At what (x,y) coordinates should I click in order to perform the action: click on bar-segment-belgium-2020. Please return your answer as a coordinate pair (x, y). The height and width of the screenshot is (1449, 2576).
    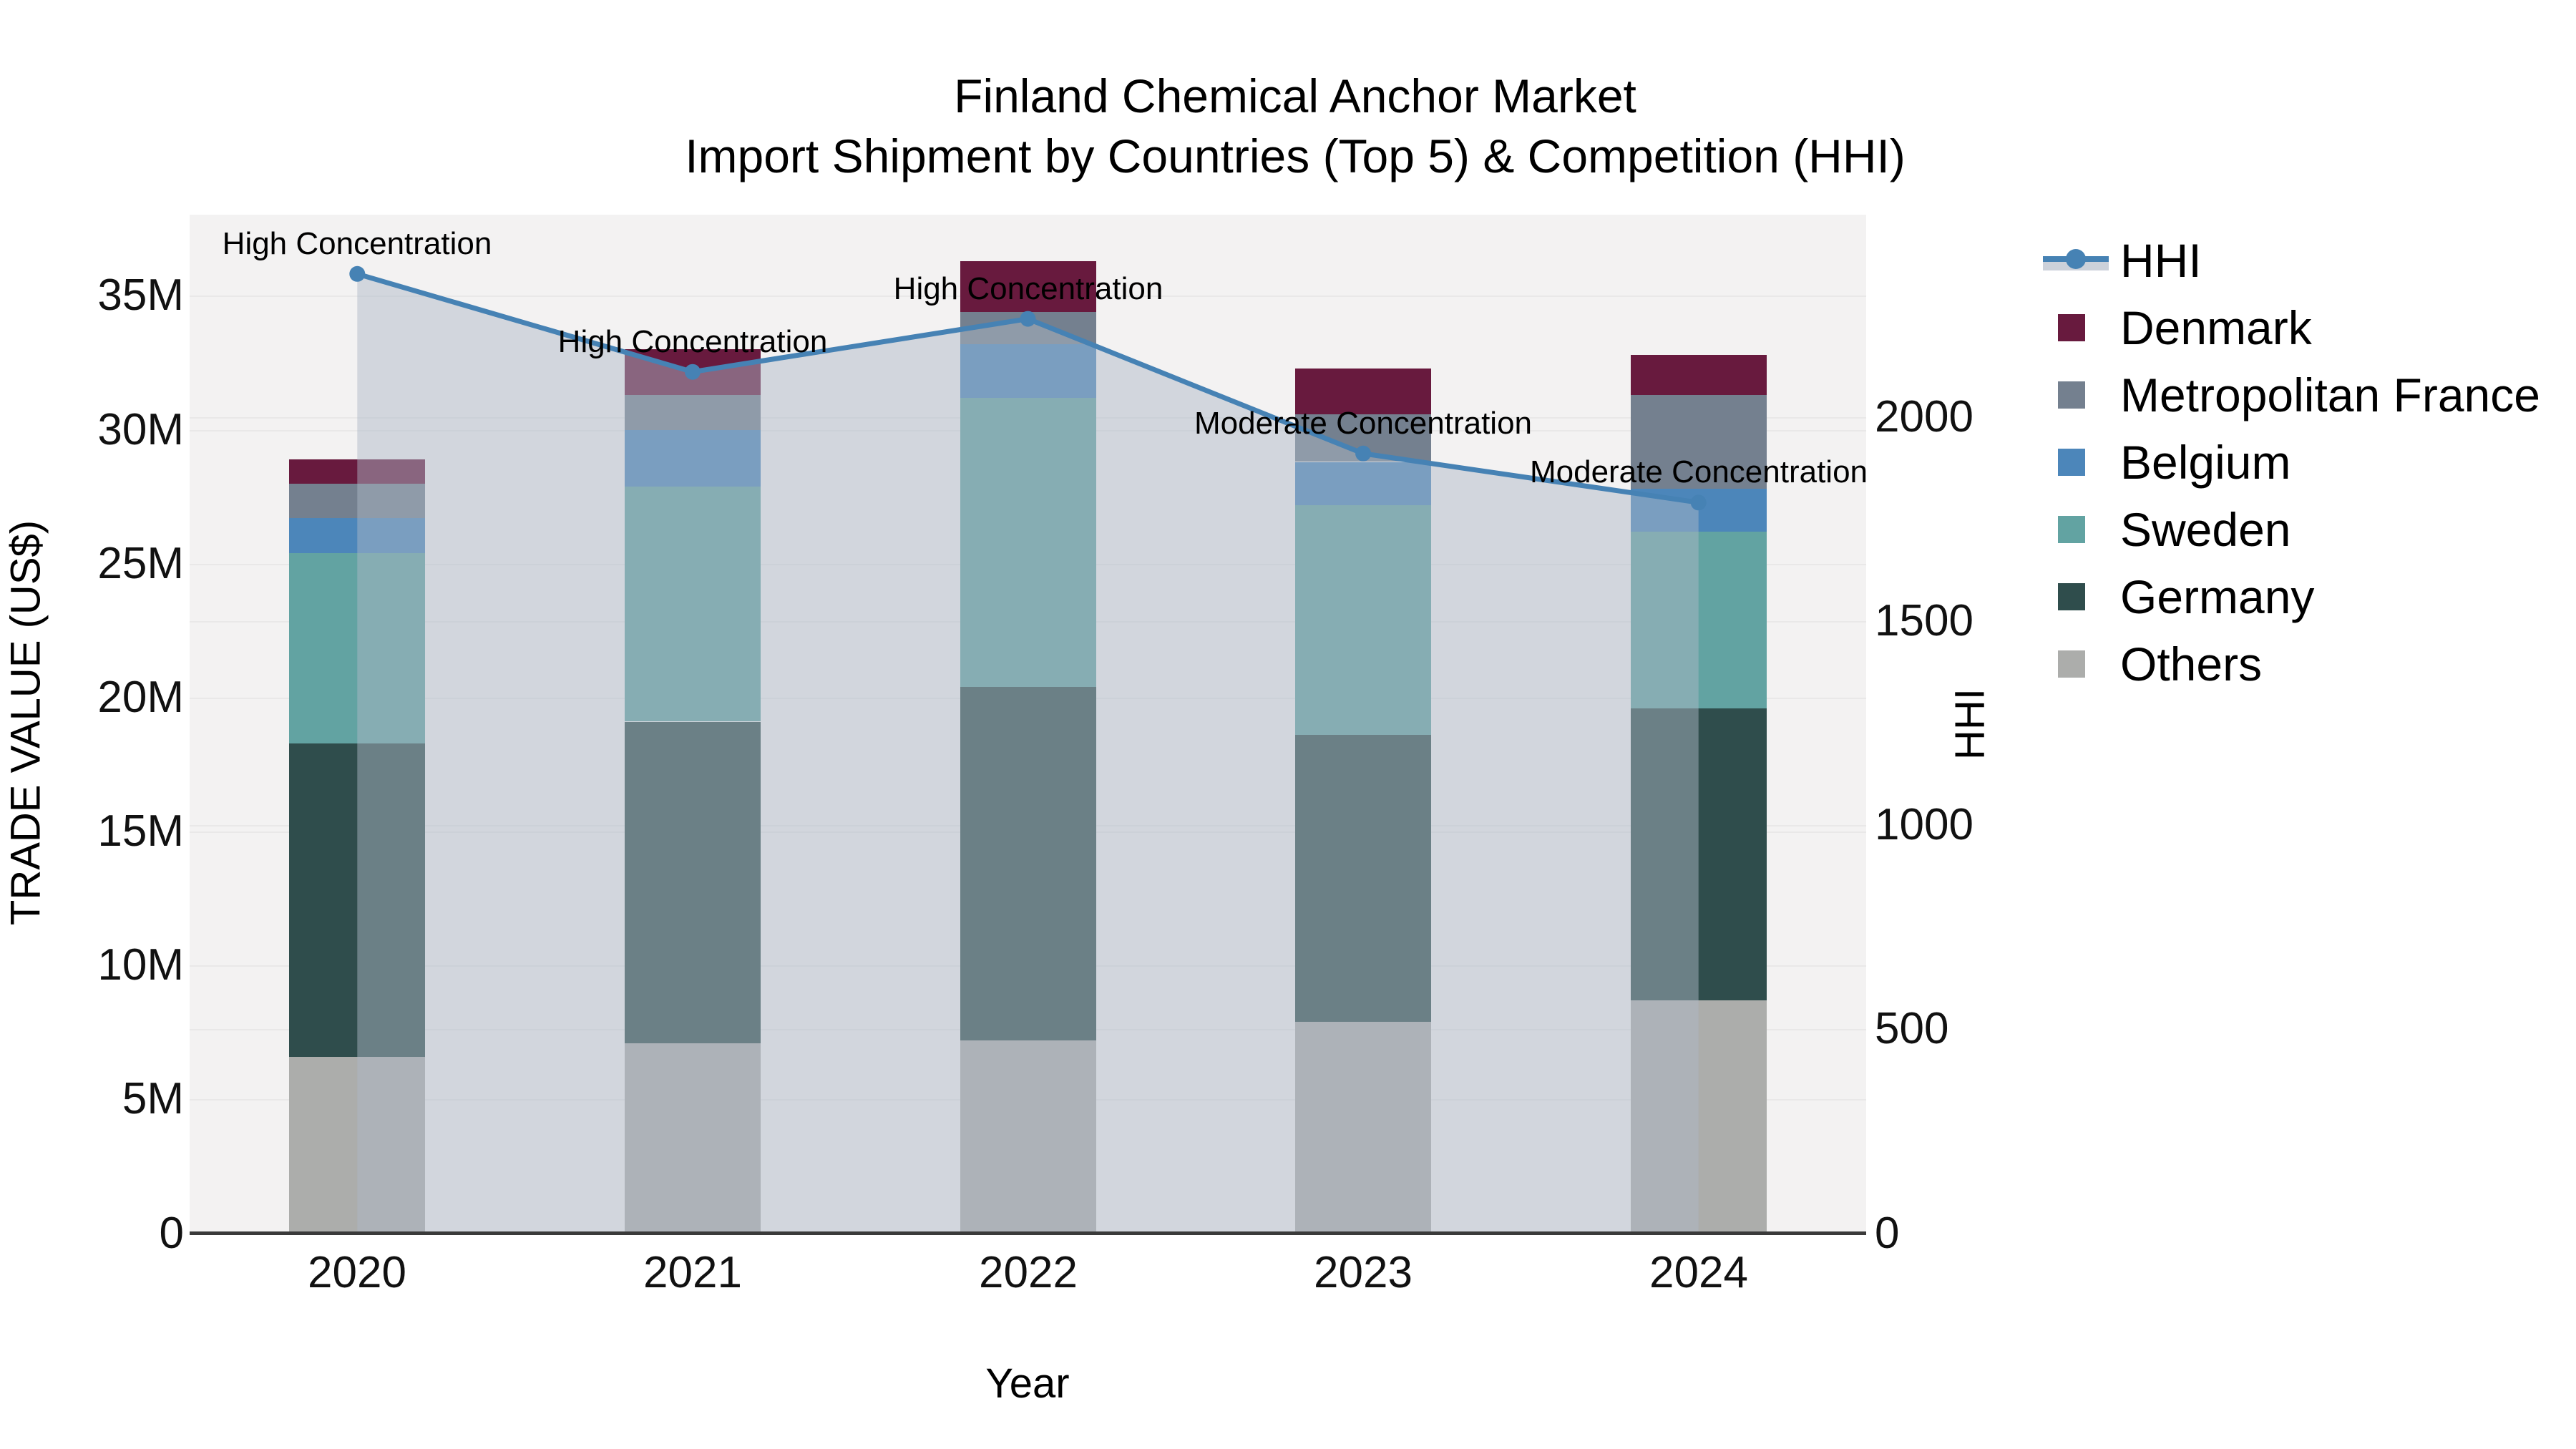
    Looking at the image, I should click on (357, 535).